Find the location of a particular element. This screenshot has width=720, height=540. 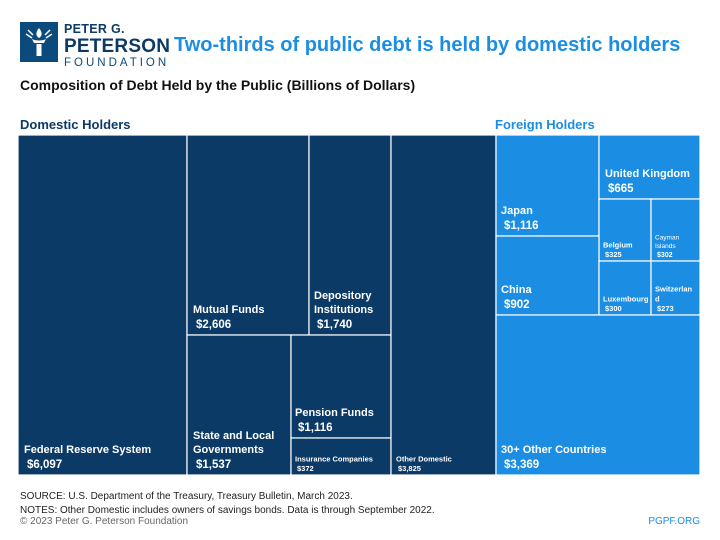

treemap-value-japan: $1,116 is located at coordinates (521, 226).